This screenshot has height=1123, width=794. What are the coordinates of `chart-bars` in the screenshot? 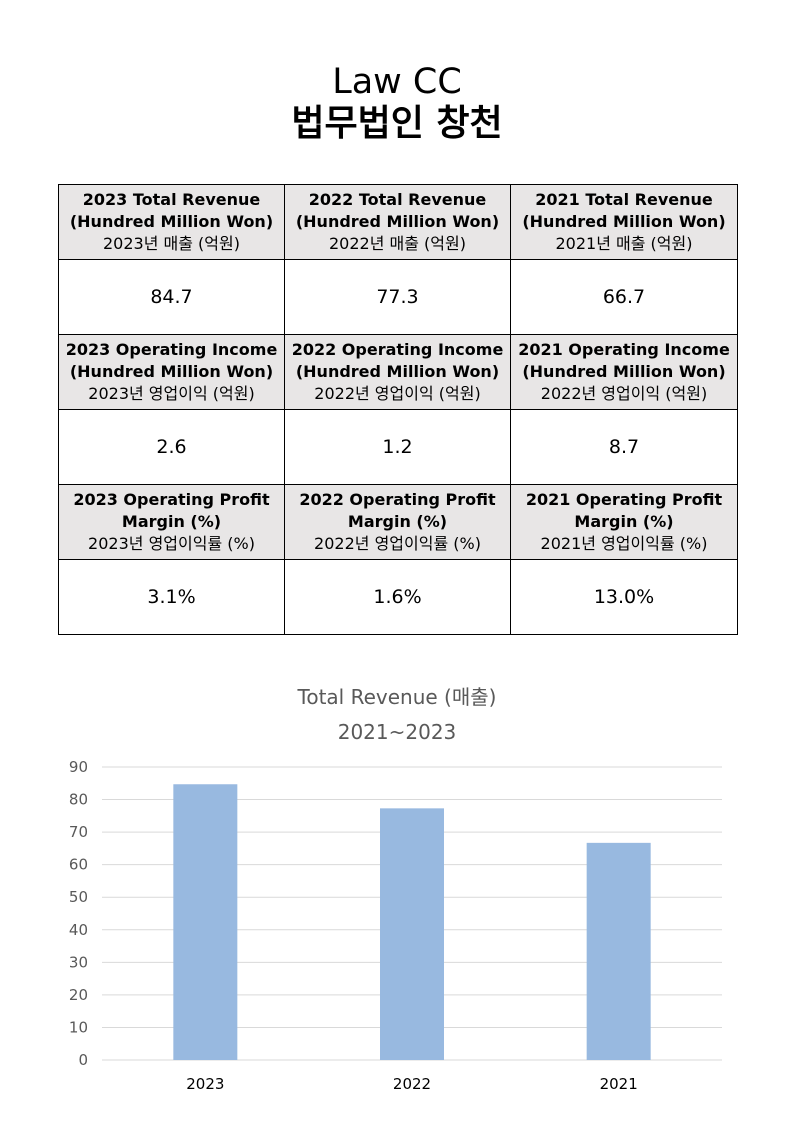 It's located at (412, 922).